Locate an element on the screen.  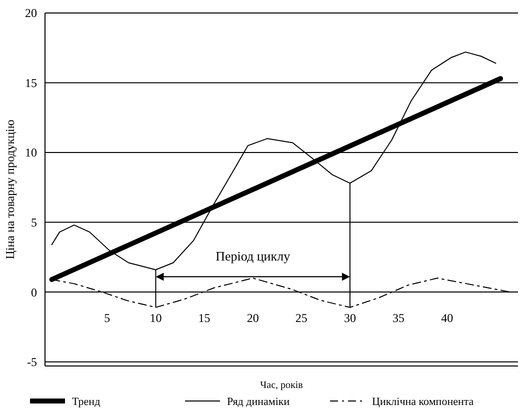
legend-label: Циклічна компонента is located at coordinates (423, 402).